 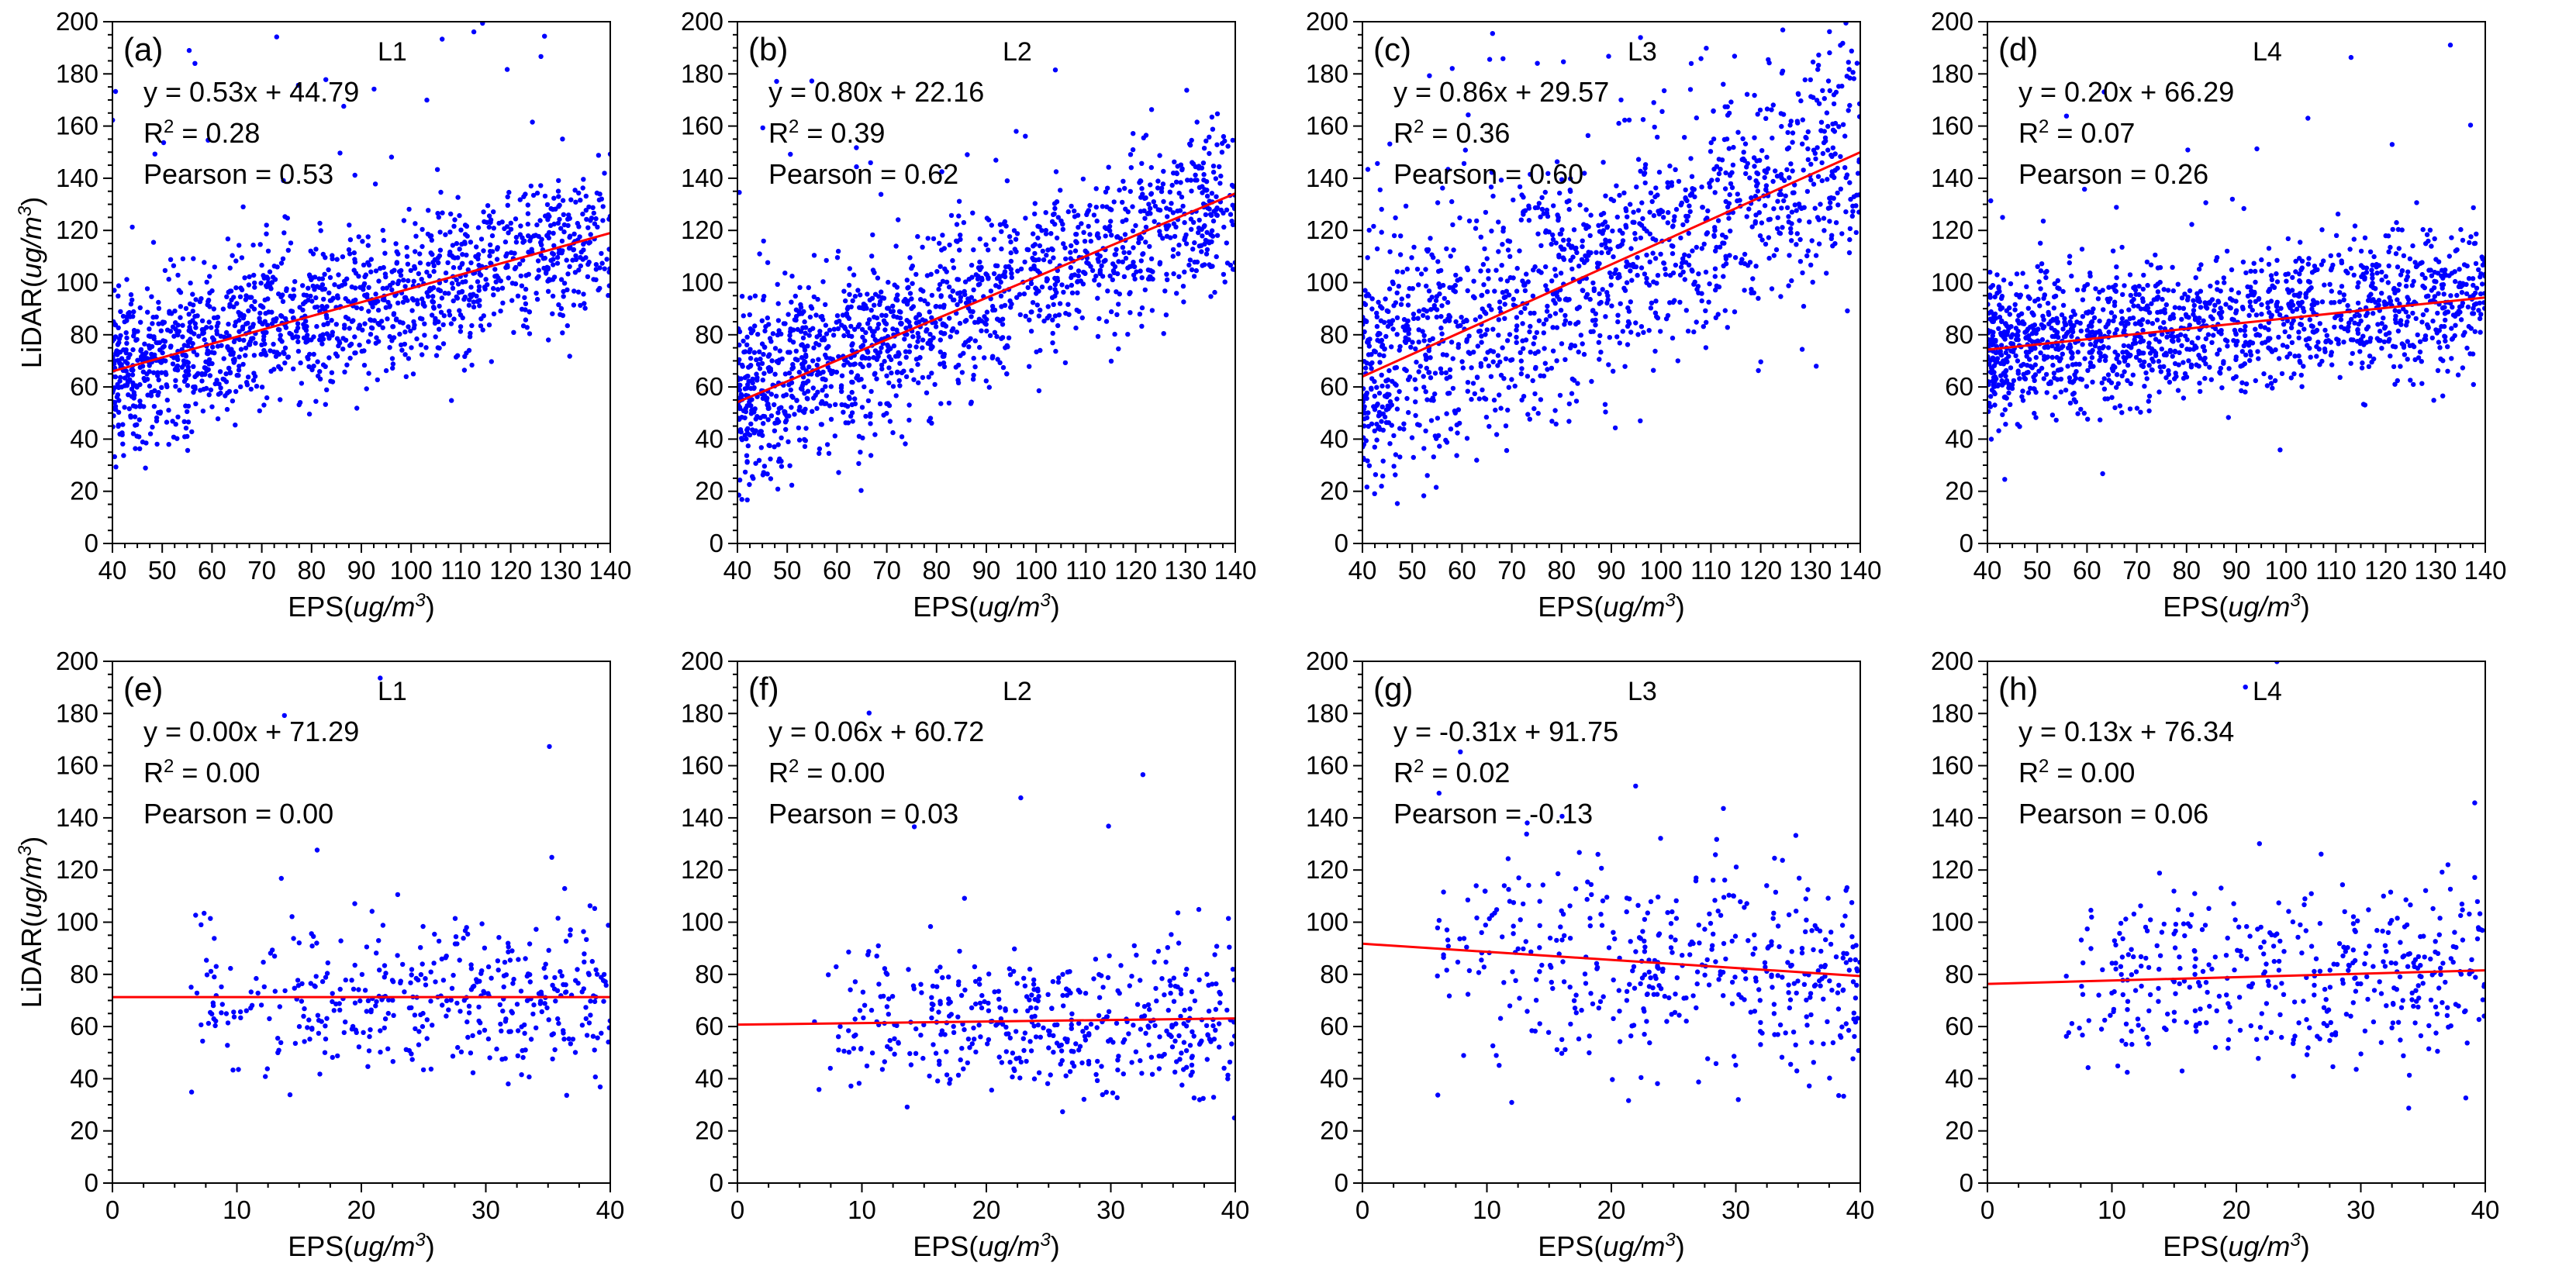 I want to click on x-tick-label: 80, so click(x=312, y=570).